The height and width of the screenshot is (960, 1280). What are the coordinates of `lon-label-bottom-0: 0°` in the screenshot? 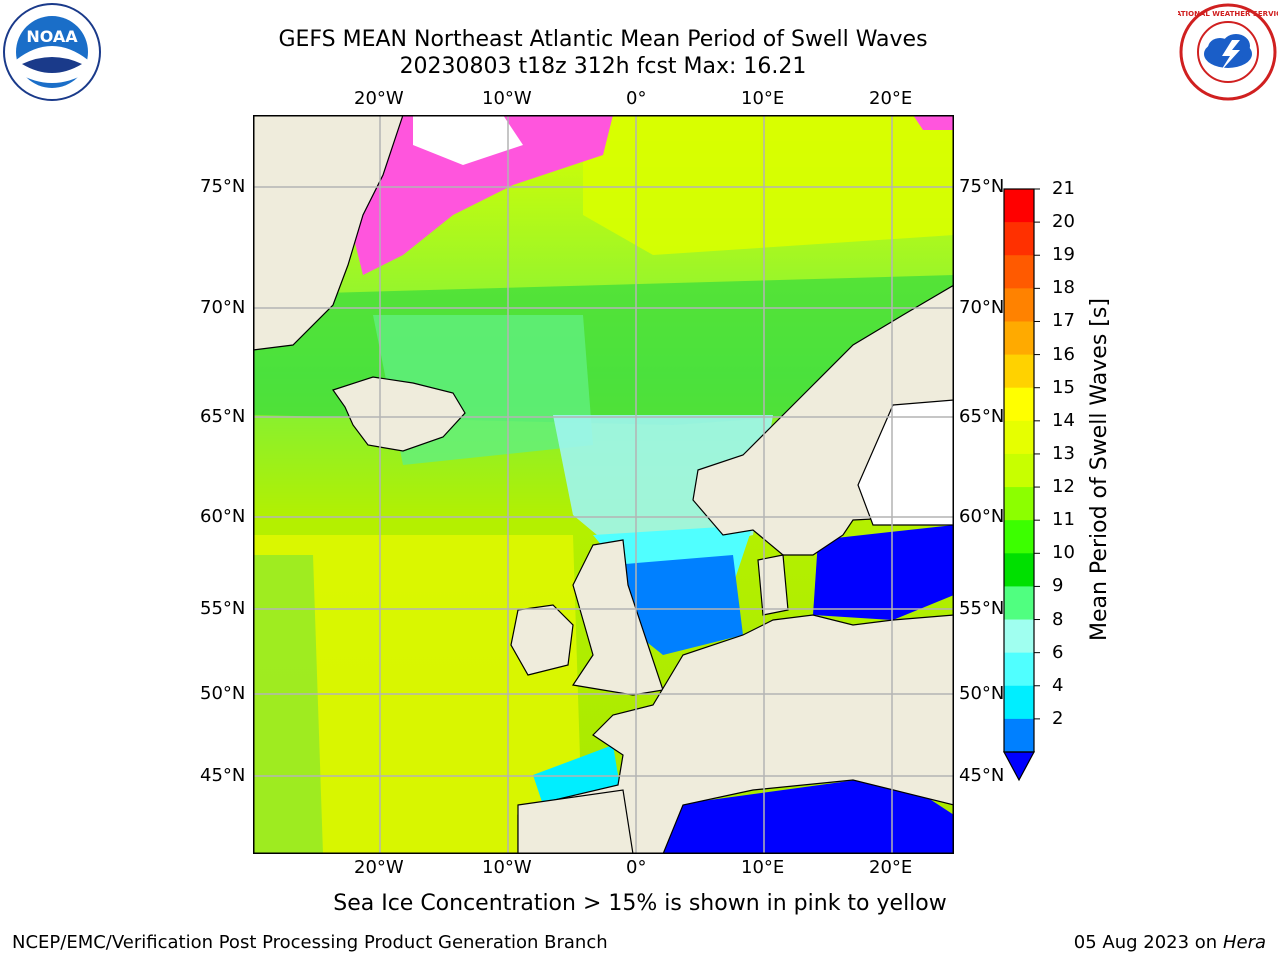 It's located at (636, 867).